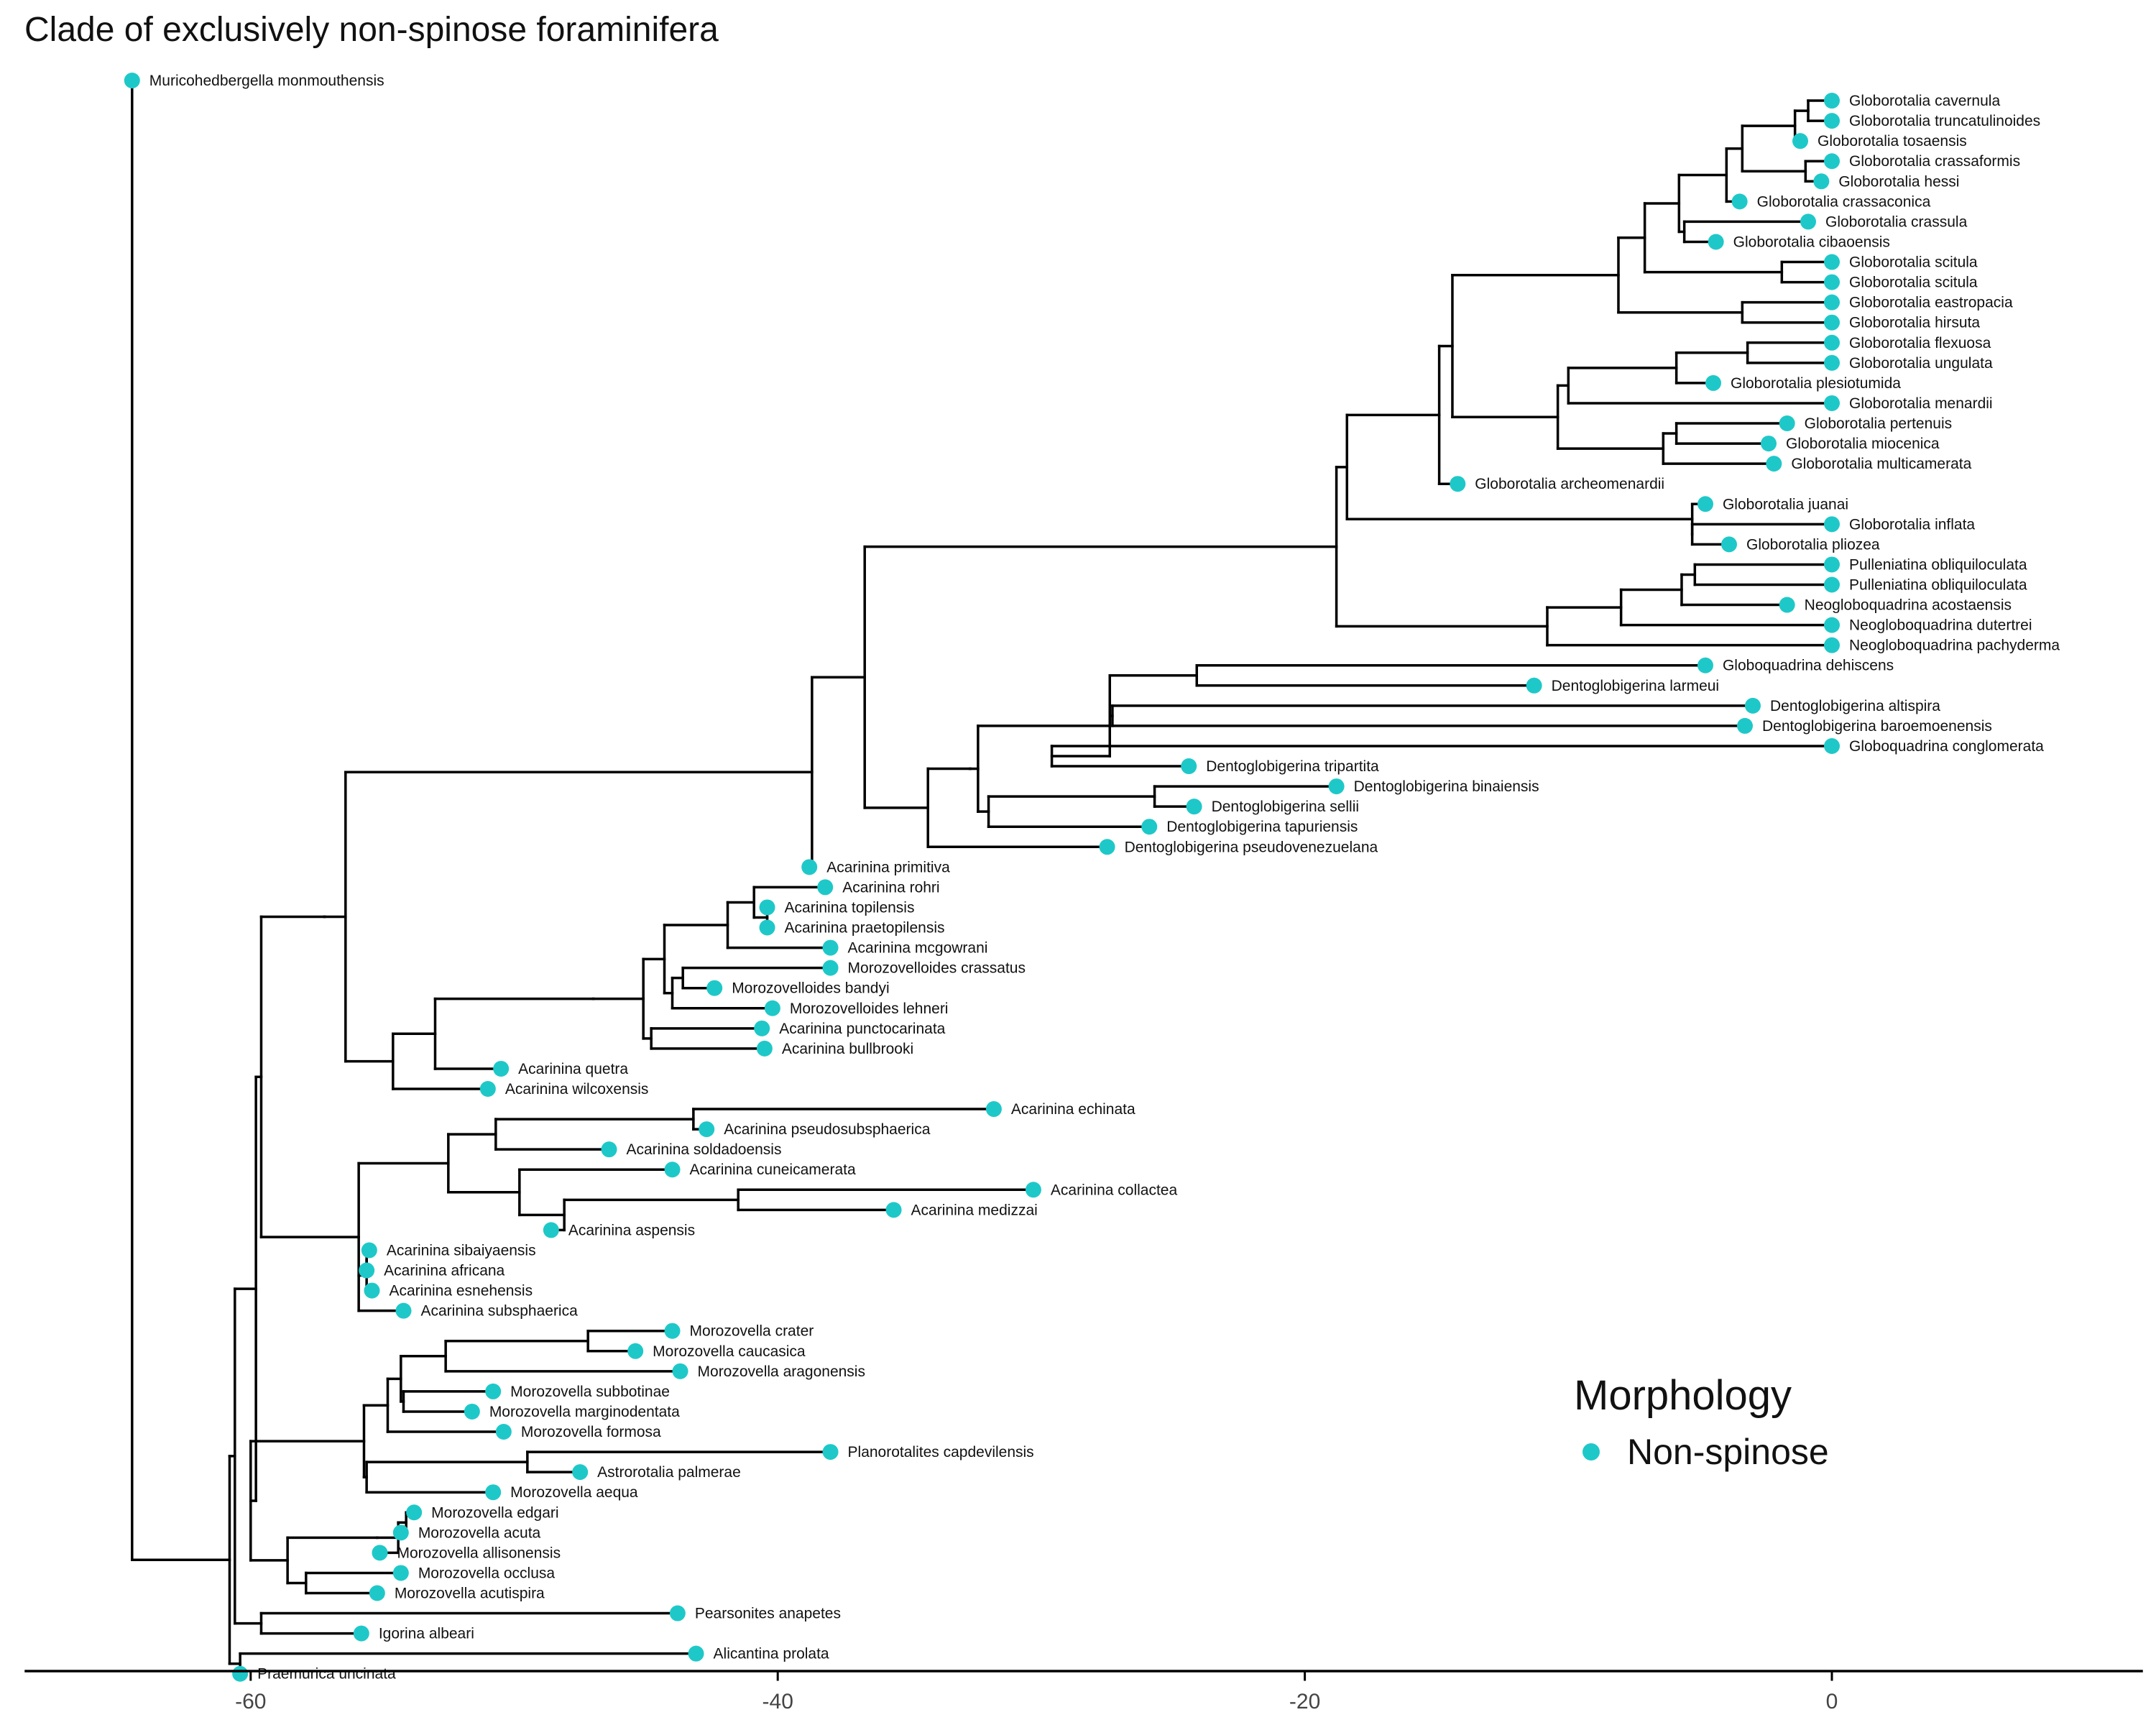  Describe the element at coordinates (941, 1452) in the screenshot. I see `tip-label: Planorotalites capdevilensis` at that location.